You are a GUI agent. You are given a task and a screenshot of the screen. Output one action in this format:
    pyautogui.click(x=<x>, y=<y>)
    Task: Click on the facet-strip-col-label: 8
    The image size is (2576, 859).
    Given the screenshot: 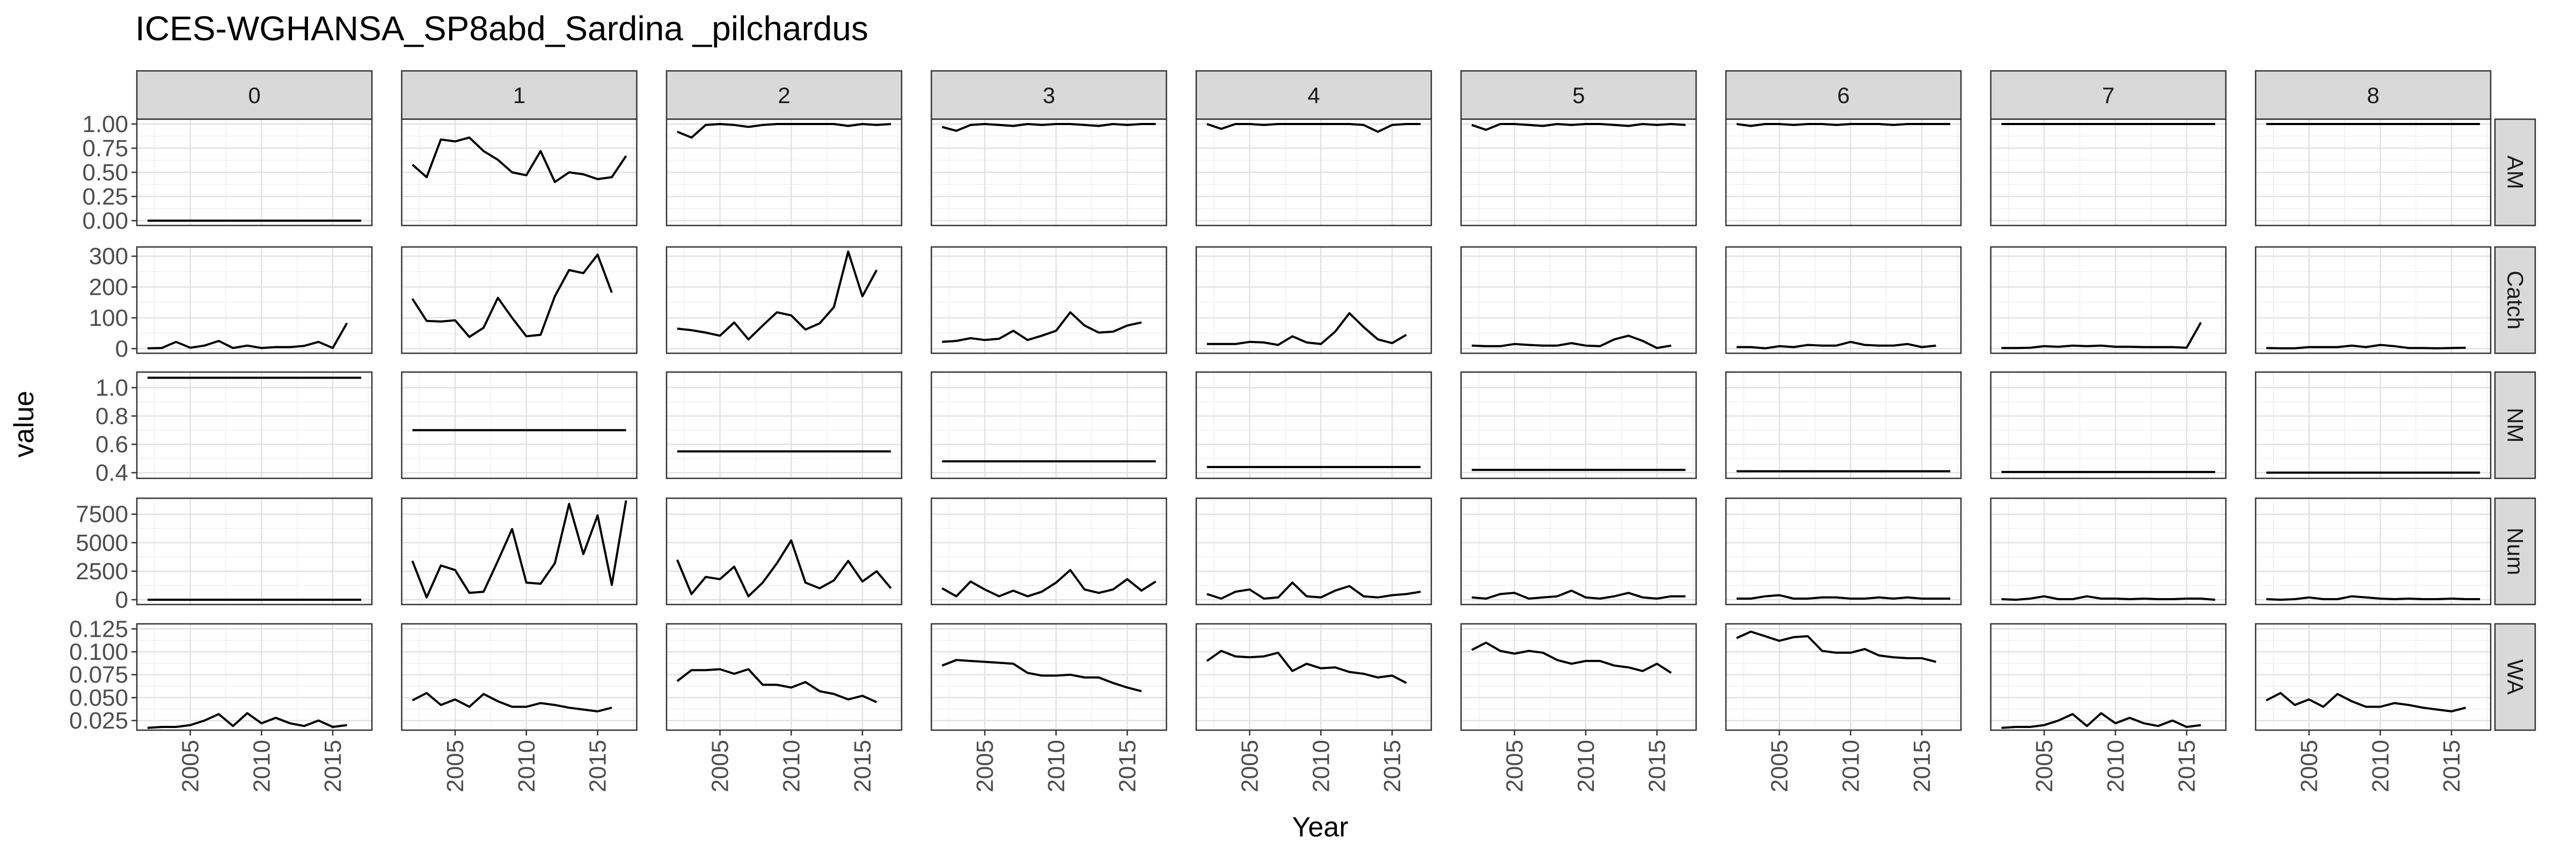 What is the action you would take?
    pyautogui.click(x=2373, y=95)
    